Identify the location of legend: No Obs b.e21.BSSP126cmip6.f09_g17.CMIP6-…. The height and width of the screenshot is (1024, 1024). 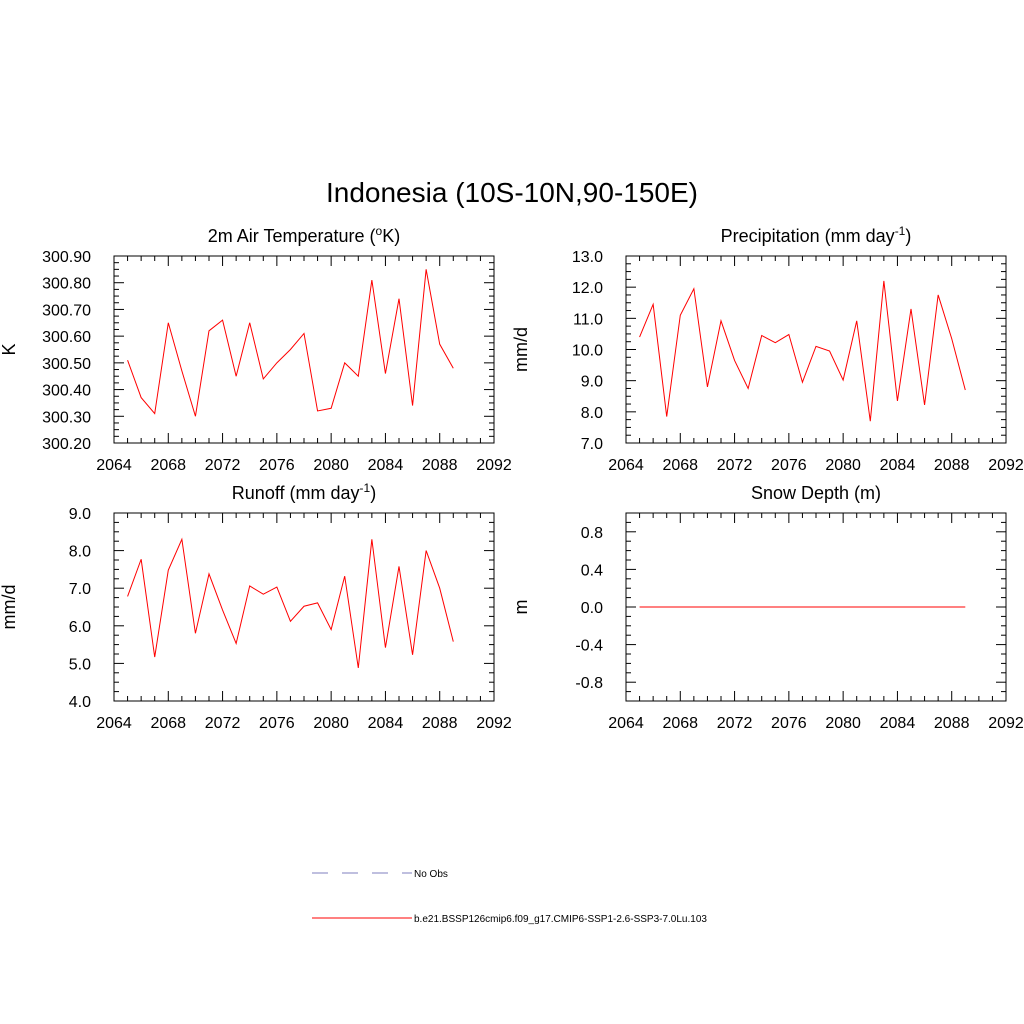
(509, 897).